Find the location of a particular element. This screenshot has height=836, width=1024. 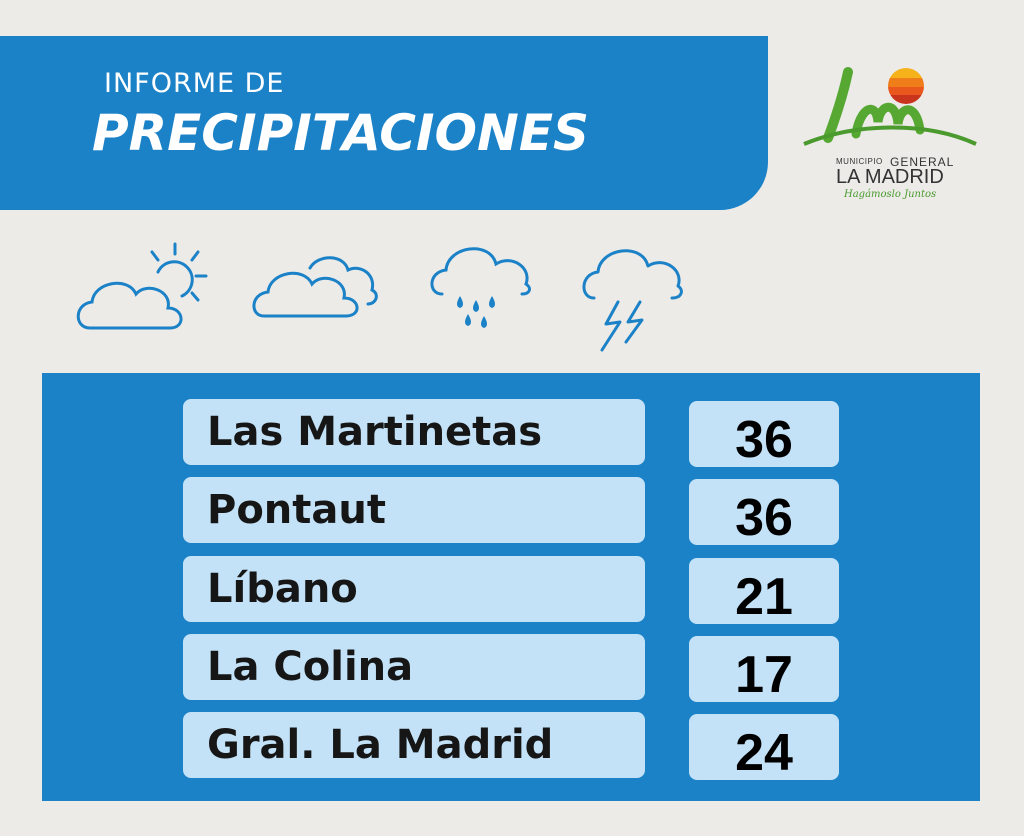

table-row: Las Martinetas 36 is located at coordinates (511, 434).